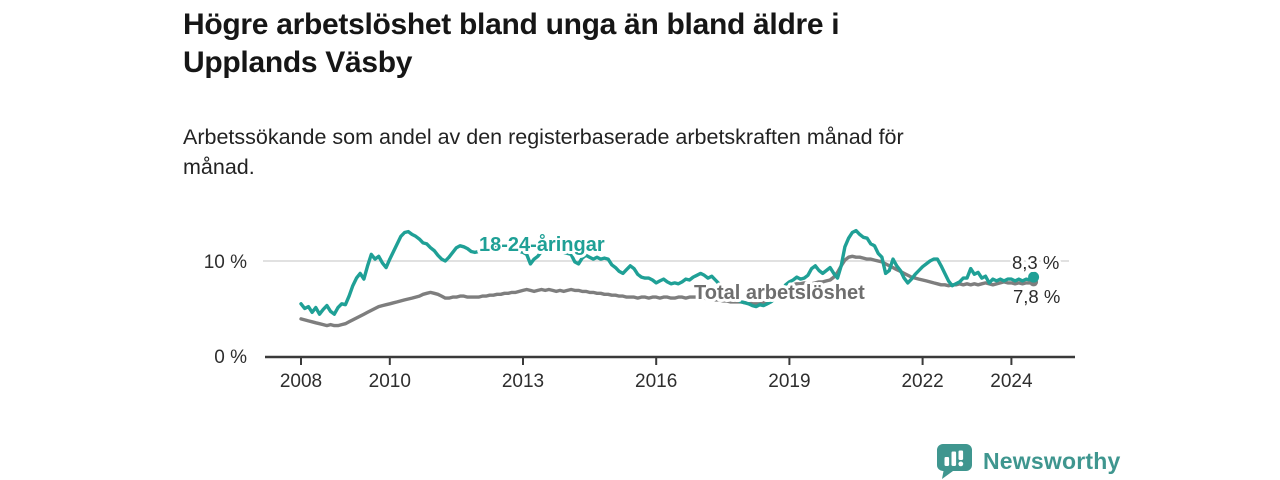 The width and height of the screenshot is (1280, 480). I want to click on newsworthy-logo: Newsworthy, so click(1028, 461).